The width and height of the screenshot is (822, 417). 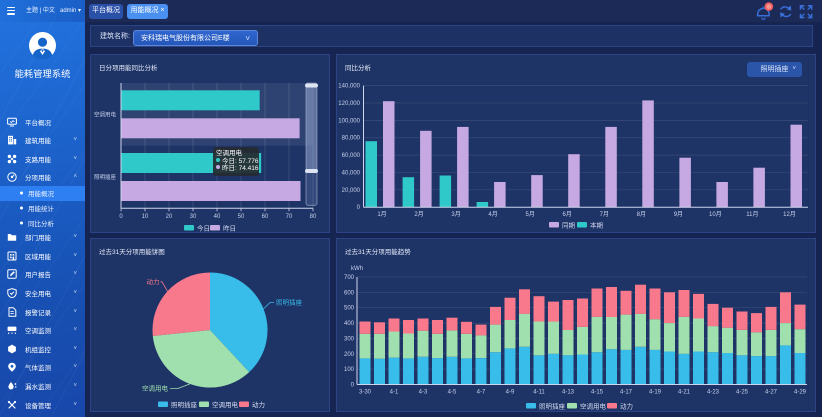 I want to click on svg-text: 12月, so click(x=789, y=214).